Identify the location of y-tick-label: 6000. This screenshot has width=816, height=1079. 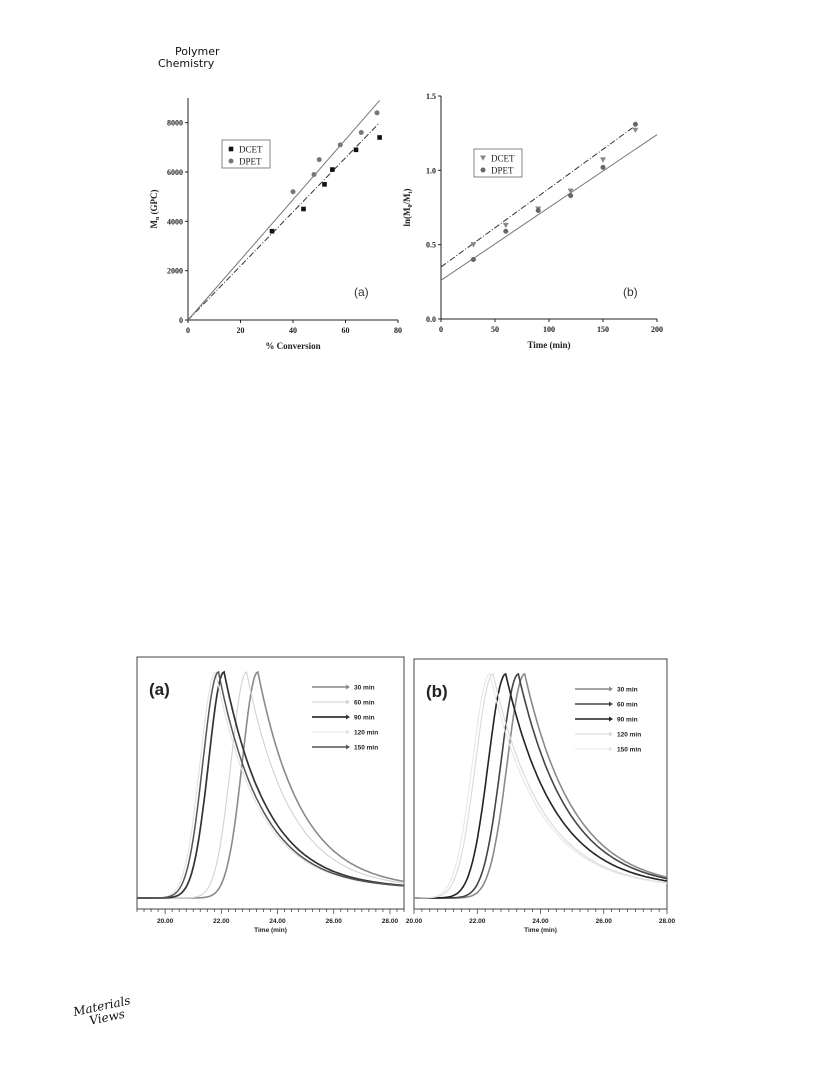
(175, 172).